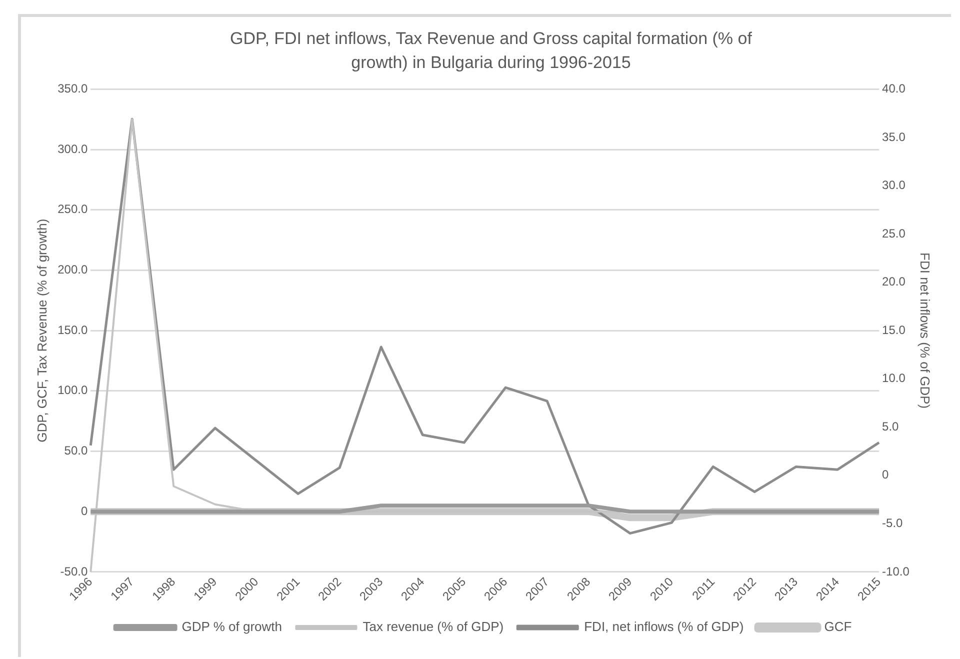  I want to click on legend-label: FDI, net inflows (% of GDP), so click(664, 626).